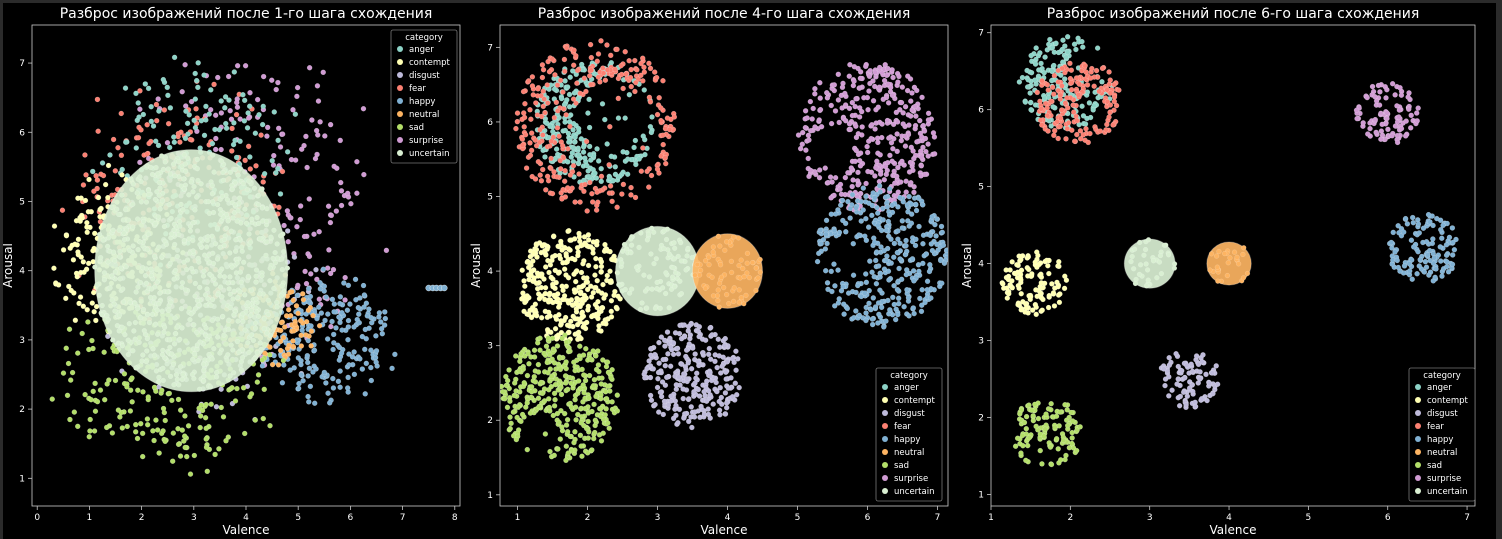  I want to click on y-tick-label: 2, so click(490, 421).